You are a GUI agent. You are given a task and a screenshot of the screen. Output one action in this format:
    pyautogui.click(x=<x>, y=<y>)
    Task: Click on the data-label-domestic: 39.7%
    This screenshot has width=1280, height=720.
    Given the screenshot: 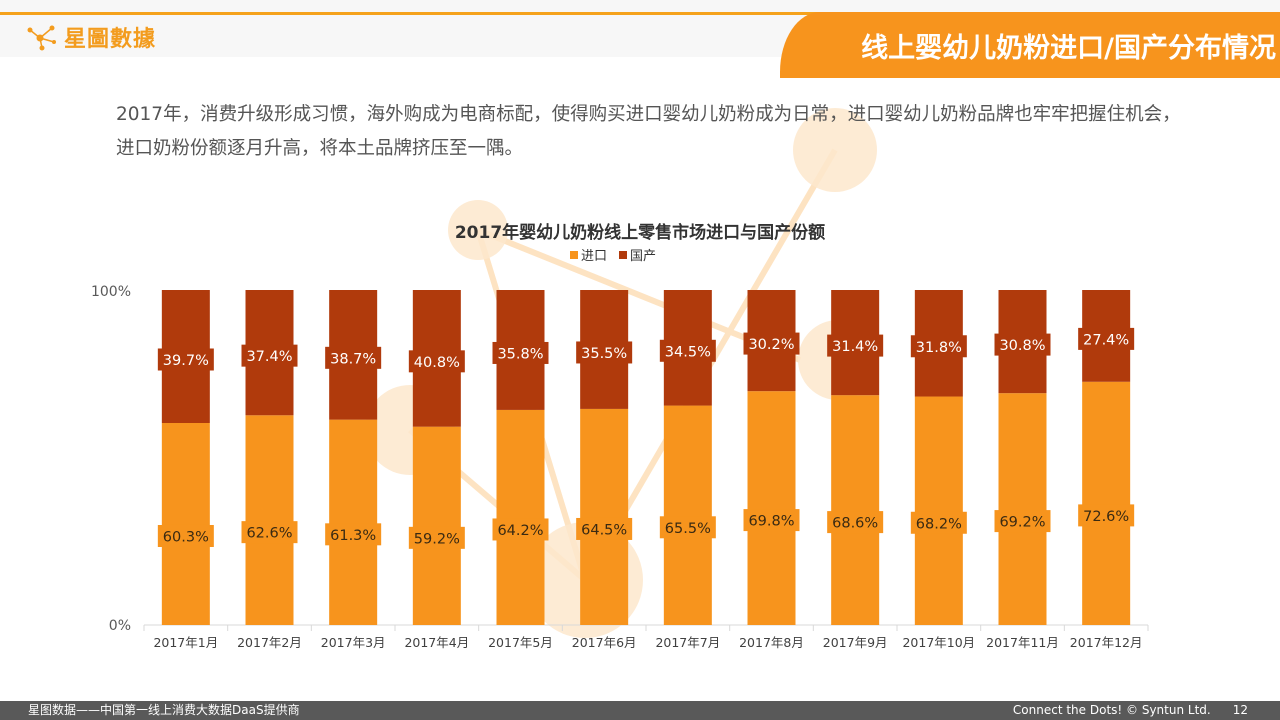 What is the action you would take?
    pyautogui.click(x=186, y=361)
    